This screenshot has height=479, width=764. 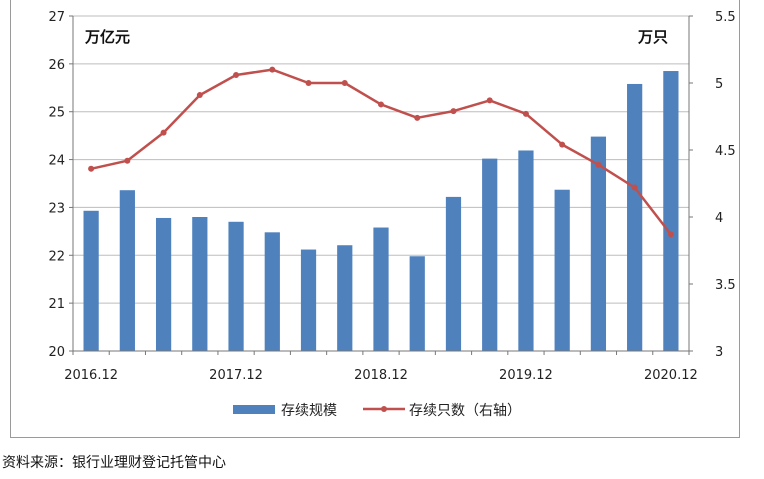 I want to click on left-axis-tick-label: 26, so click(x=56, y=65).